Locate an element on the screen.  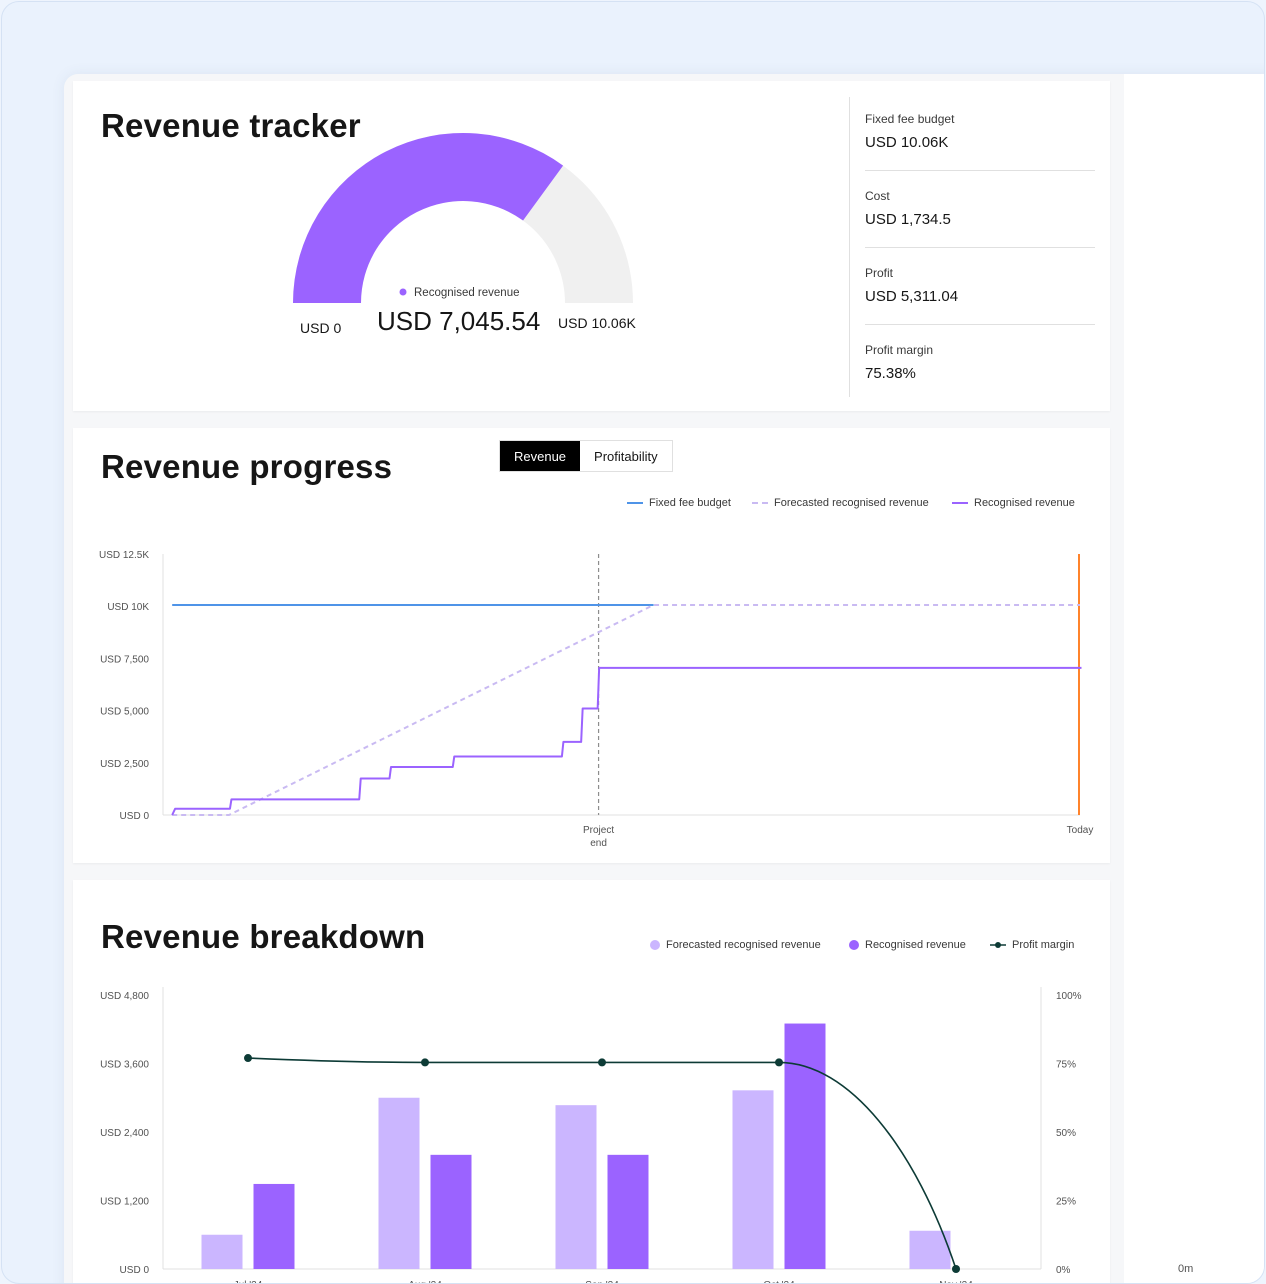
tab-revenue: Revenue is located at coordinates (540, 456).